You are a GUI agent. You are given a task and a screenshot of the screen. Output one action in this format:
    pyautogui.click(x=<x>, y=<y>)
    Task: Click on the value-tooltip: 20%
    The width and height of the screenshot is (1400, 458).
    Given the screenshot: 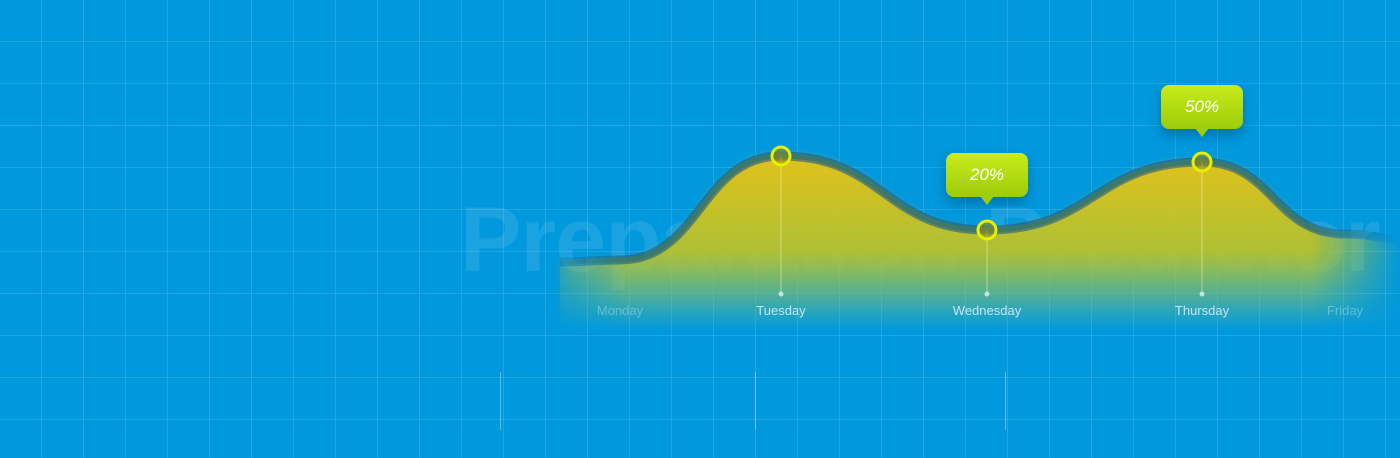 What is the action you would take?
    pyautogui.click(x=987, y=175)
    